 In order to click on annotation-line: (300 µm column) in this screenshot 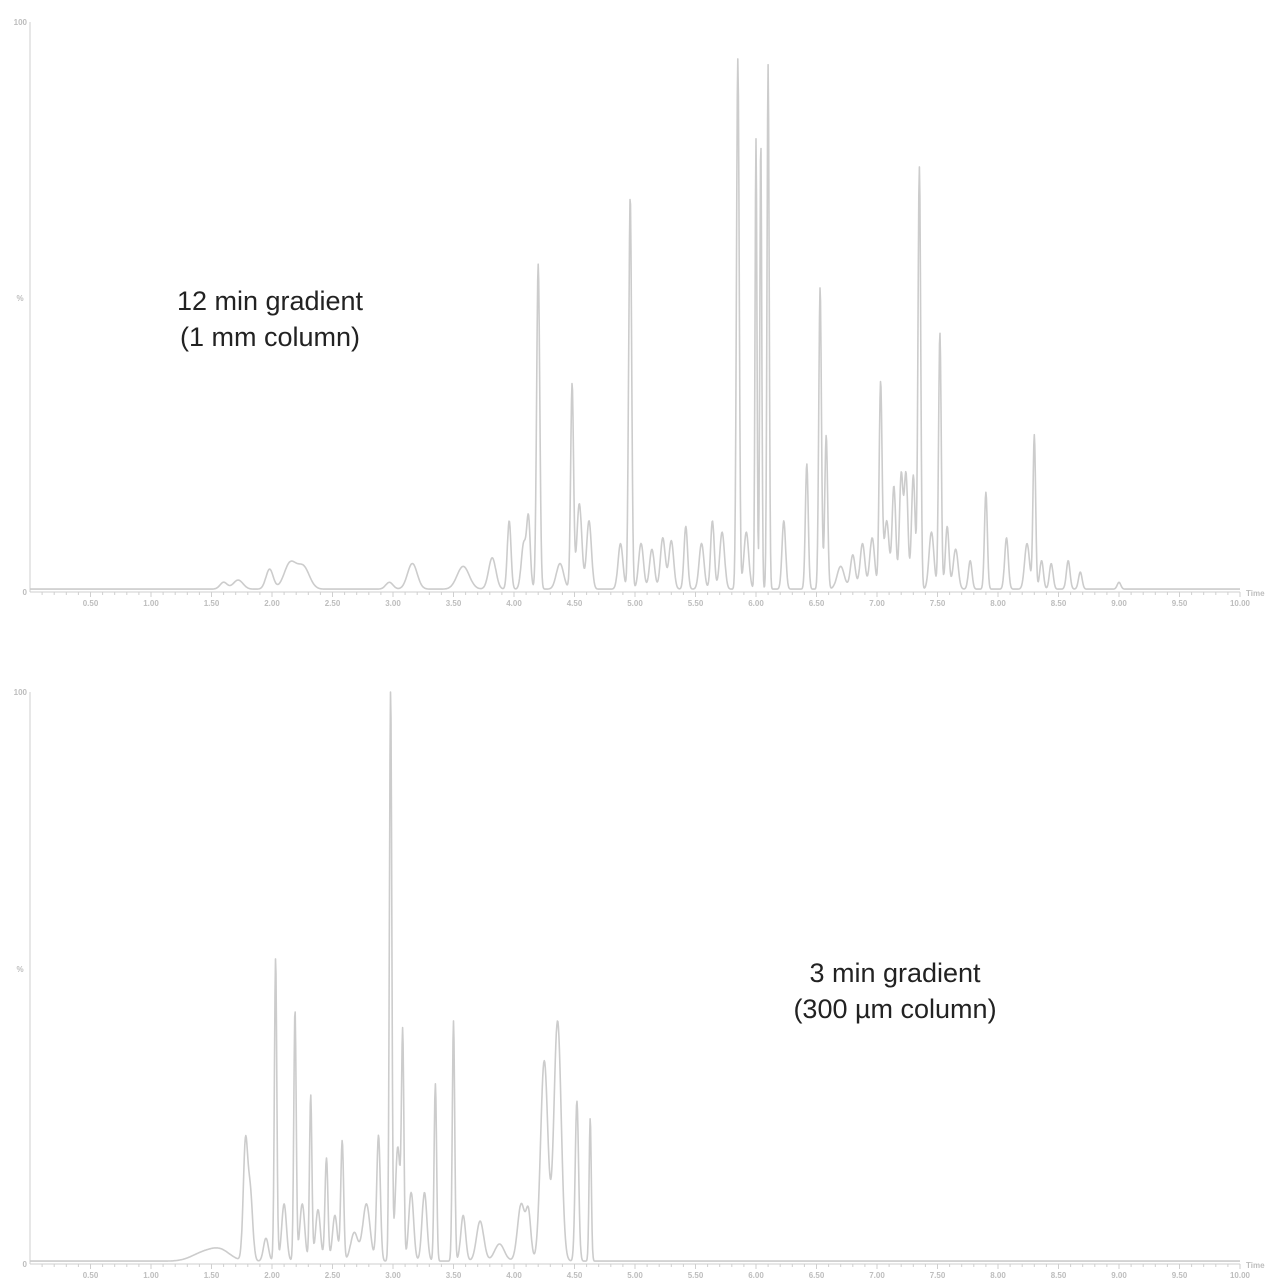, I will do `click(895, 1009)`.